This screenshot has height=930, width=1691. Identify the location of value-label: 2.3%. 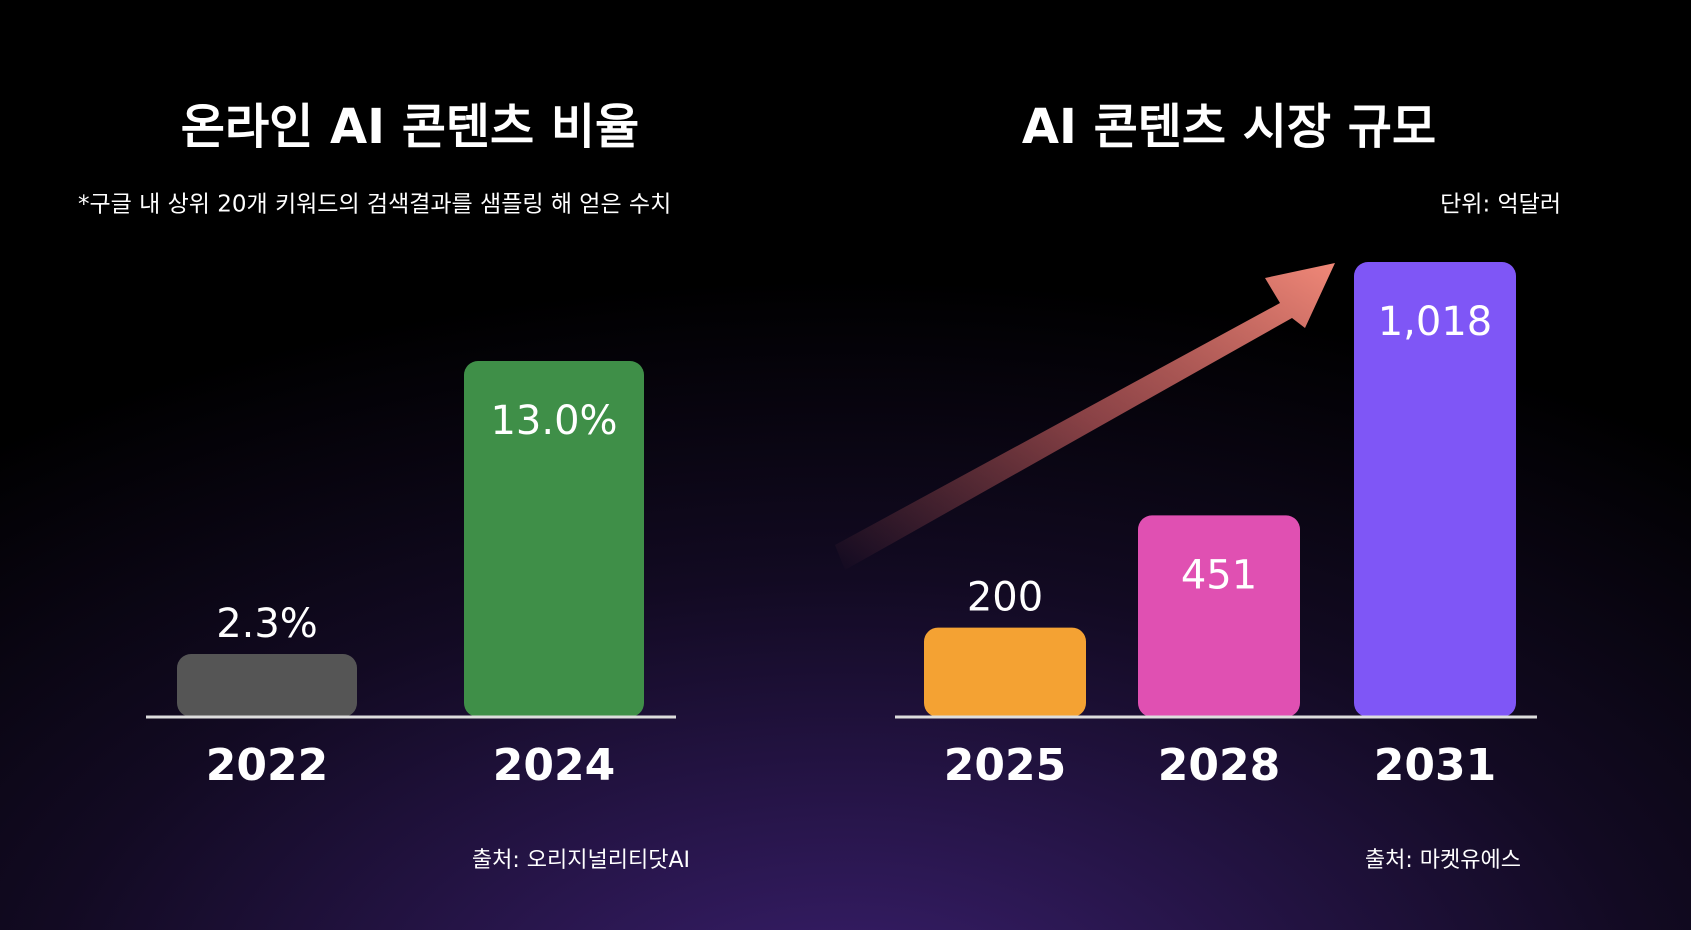
(267, 624).